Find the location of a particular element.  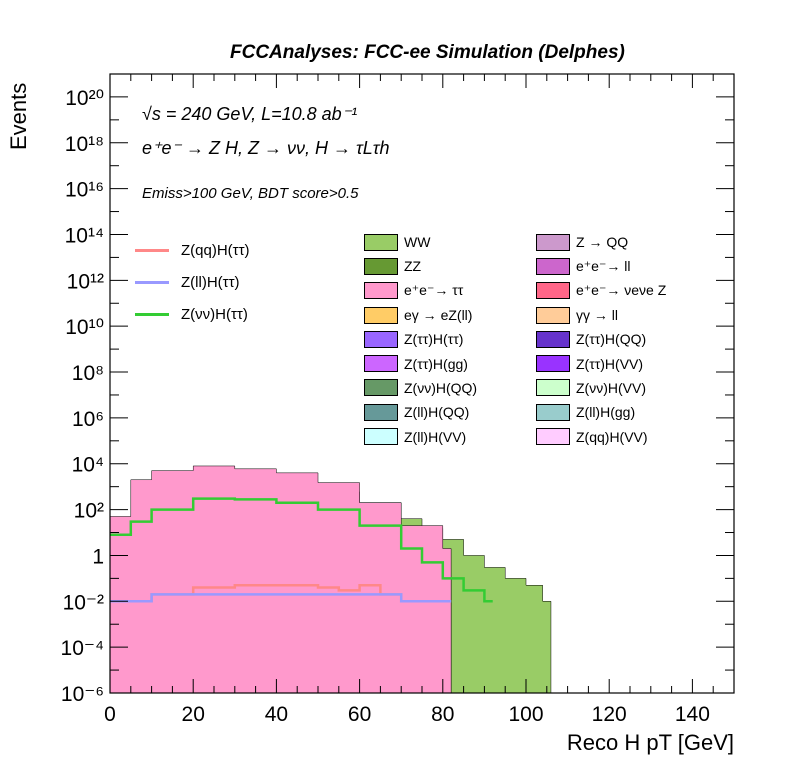

chart-header: FCCAnalyses: FCC-ee Simulation (Delphes) is located at coordinates (427, 52).